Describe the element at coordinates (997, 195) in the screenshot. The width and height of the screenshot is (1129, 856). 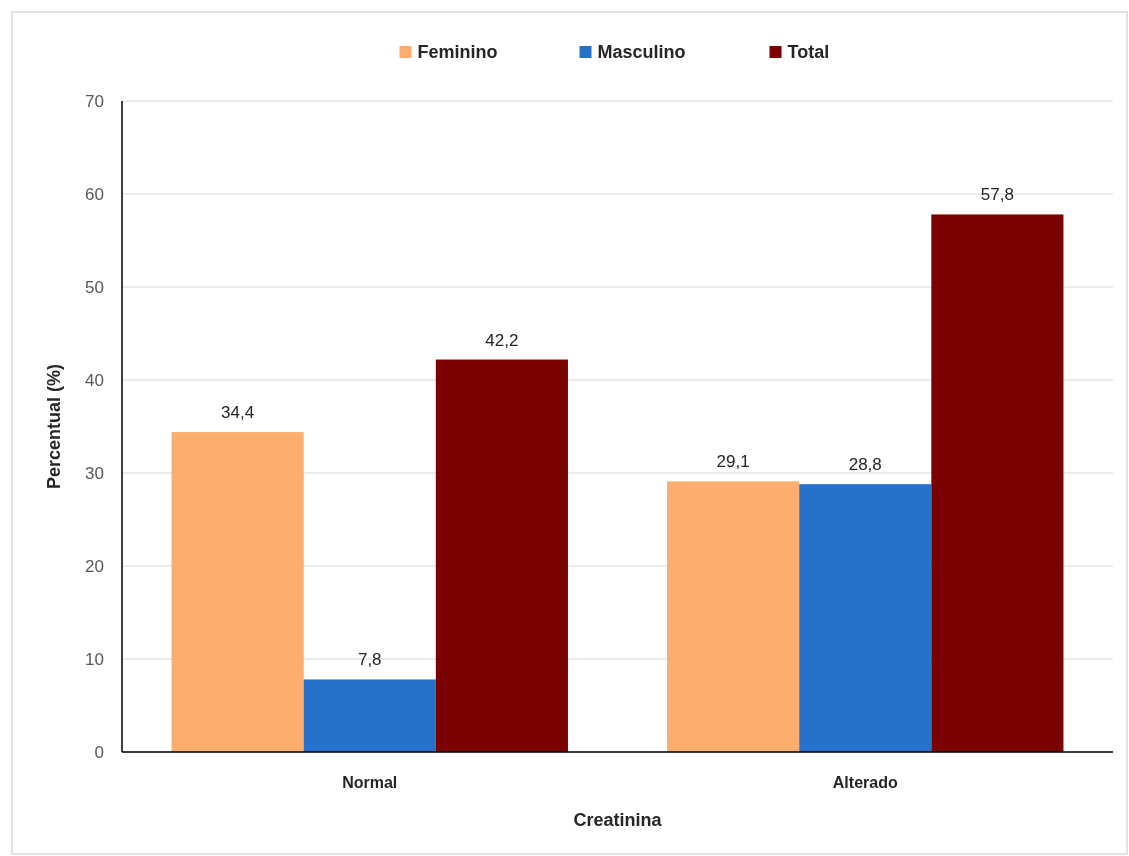
I see `data-label: 57,8` at that location.